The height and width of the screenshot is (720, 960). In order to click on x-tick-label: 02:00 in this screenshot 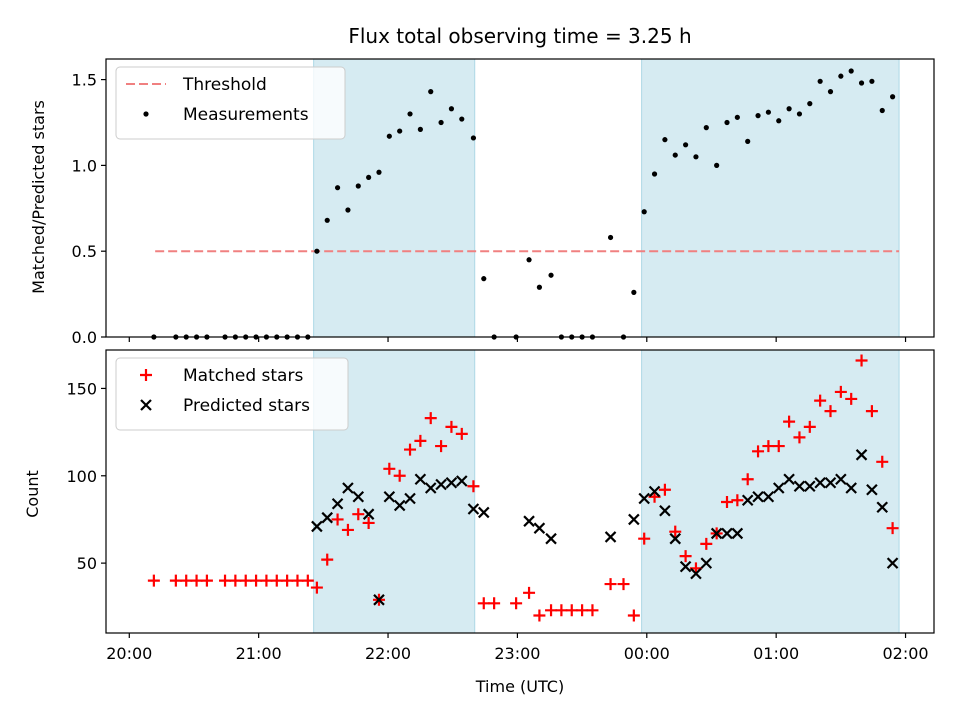, I will do `click(905, 653)`.